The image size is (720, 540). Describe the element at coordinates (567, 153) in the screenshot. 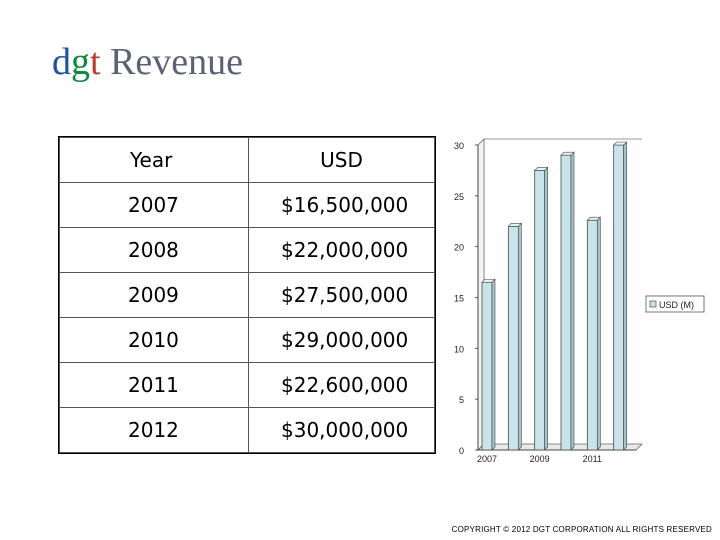

I see `bar-top-2010` at that location.